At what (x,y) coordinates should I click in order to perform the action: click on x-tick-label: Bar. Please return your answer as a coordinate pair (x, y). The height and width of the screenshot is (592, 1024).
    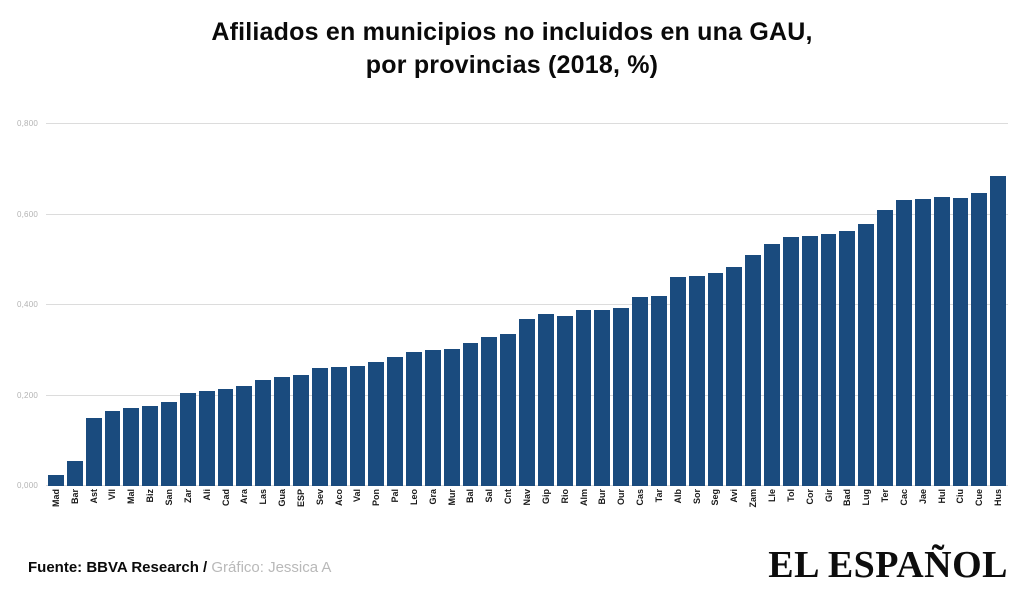
    Looking at the image, I should click on (74, 497).